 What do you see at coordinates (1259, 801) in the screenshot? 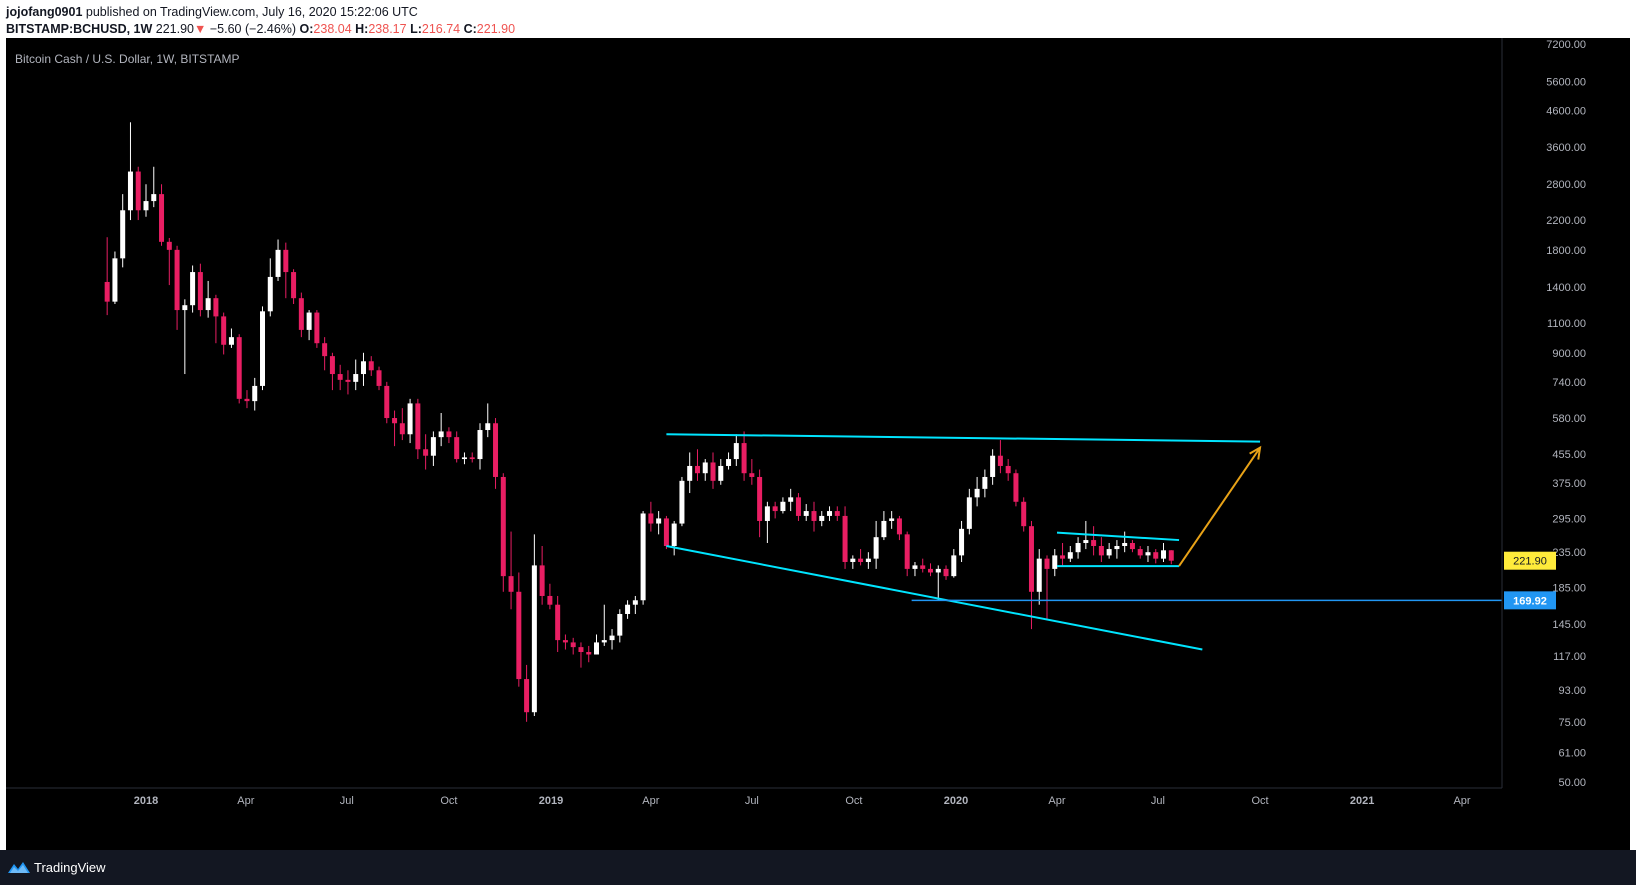
I see `time-tick-label: Oct` at bounding box center [1259, 801].